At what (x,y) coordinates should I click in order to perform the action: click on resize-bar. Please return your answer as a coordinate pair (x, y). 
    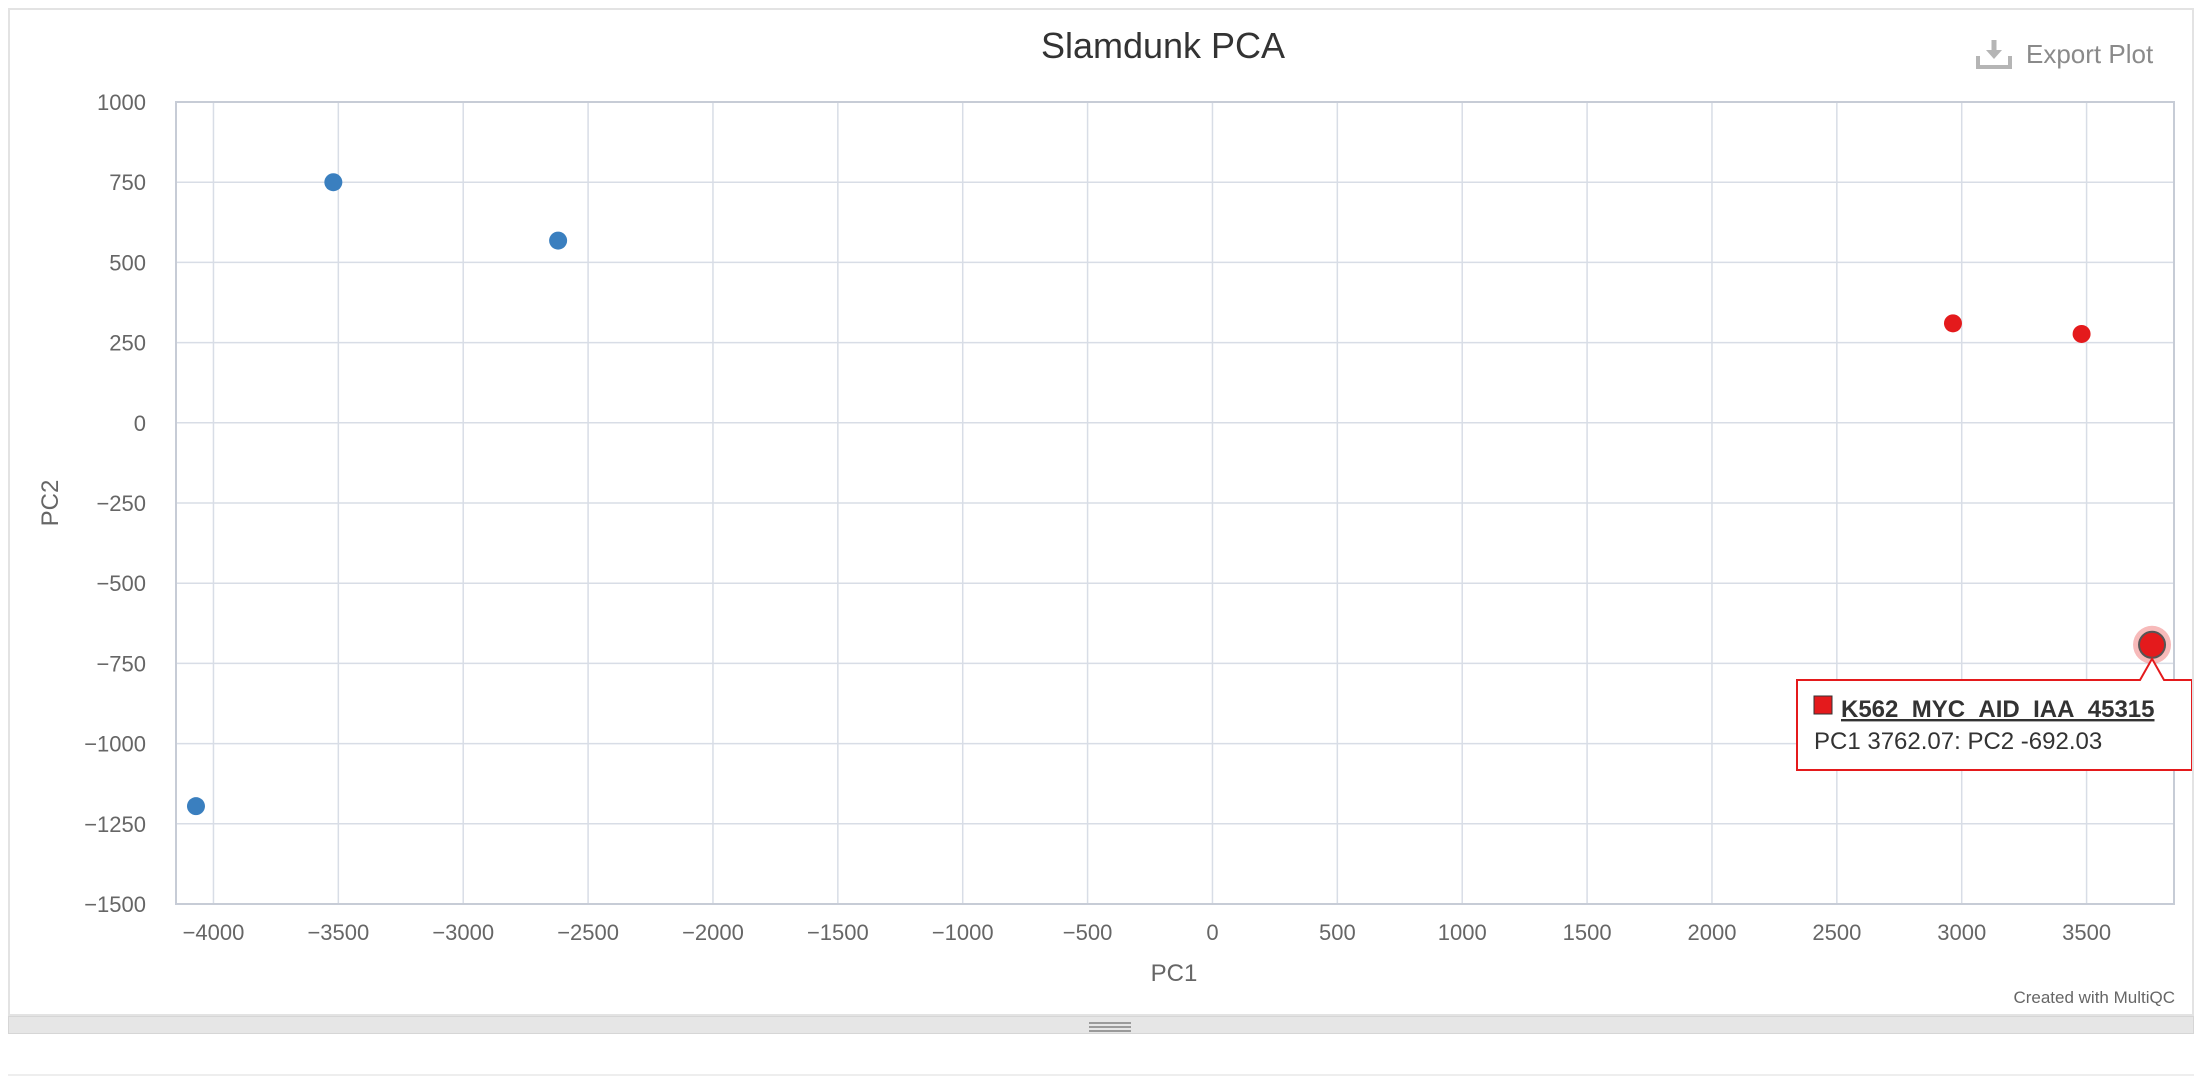
    Looking at the image, I should click on (1101, 1025).